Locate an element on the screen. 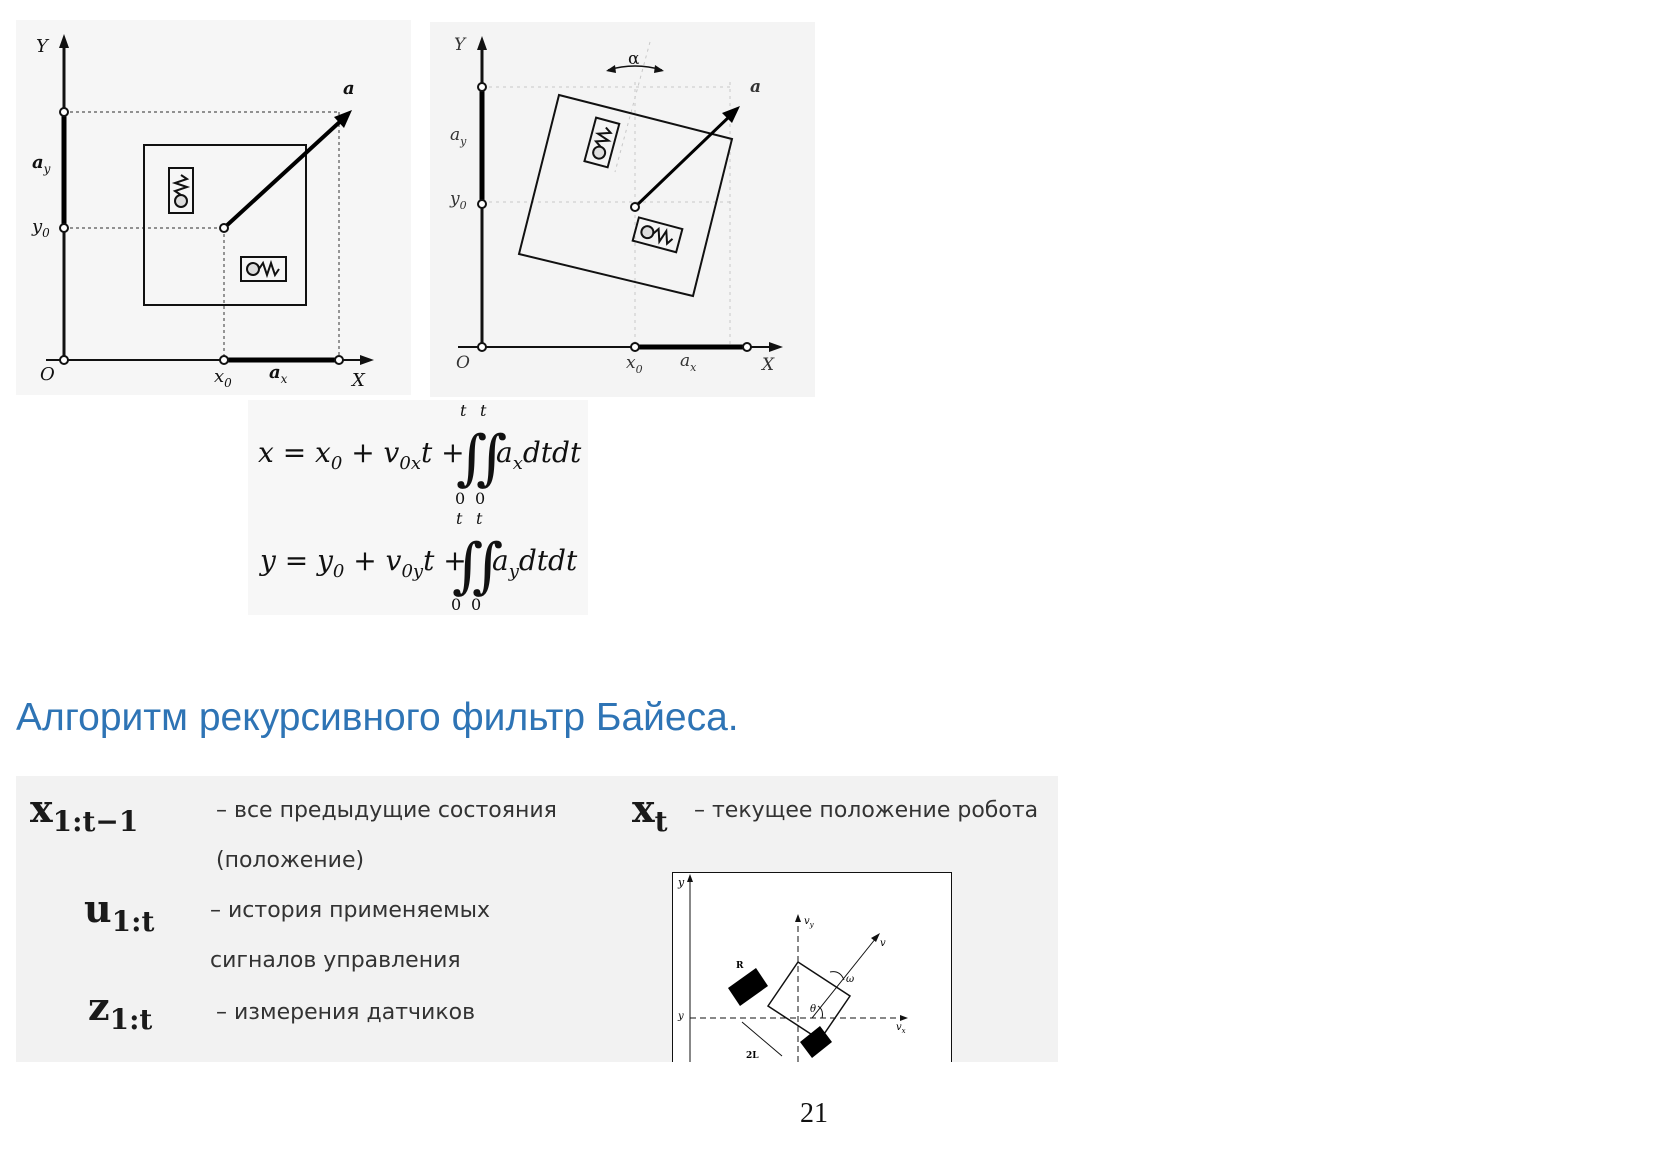 This screenshot has width=1654, height=1165. y-axis-label: Y is located at coordinates (43, 46).